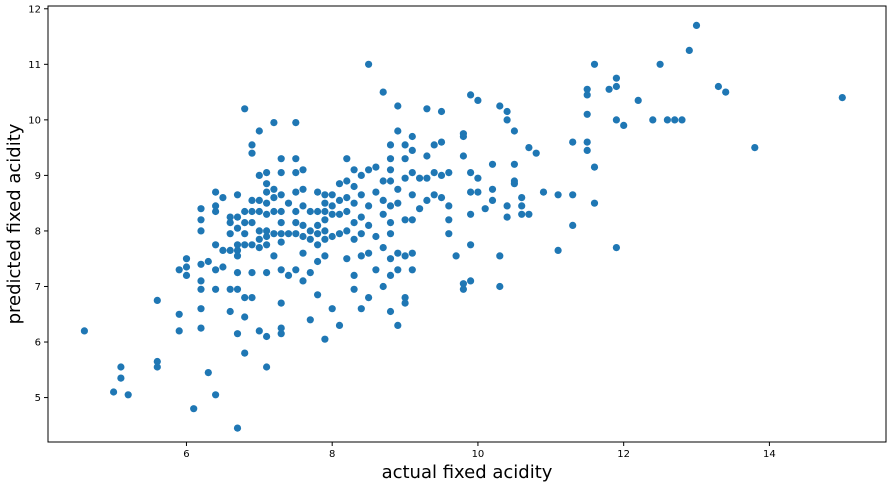 The height and width of the screenshot is (489, 893). I want to click on y-tick-label: 6, so click(38, 343).